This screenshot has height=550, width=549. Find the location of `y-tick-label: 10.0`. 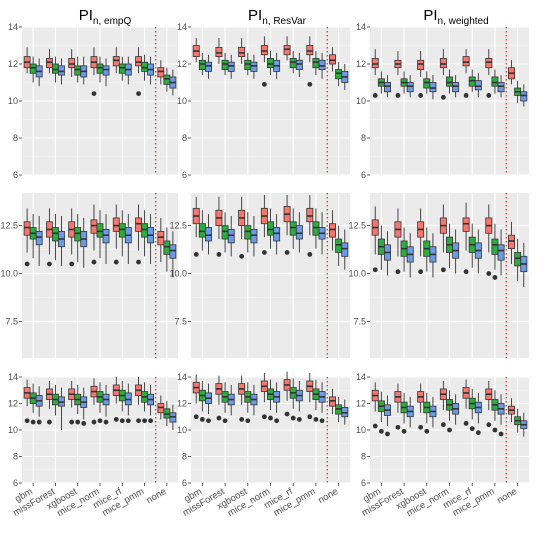

y-tick-label: 10.0 is located at coordinates (357, 274).